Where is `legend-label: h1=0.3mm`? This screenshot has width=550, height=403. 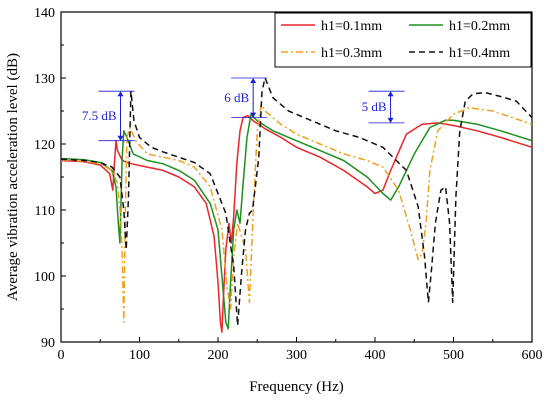 legend-label: h1=0.3mm is located at coordinates (351, 53).